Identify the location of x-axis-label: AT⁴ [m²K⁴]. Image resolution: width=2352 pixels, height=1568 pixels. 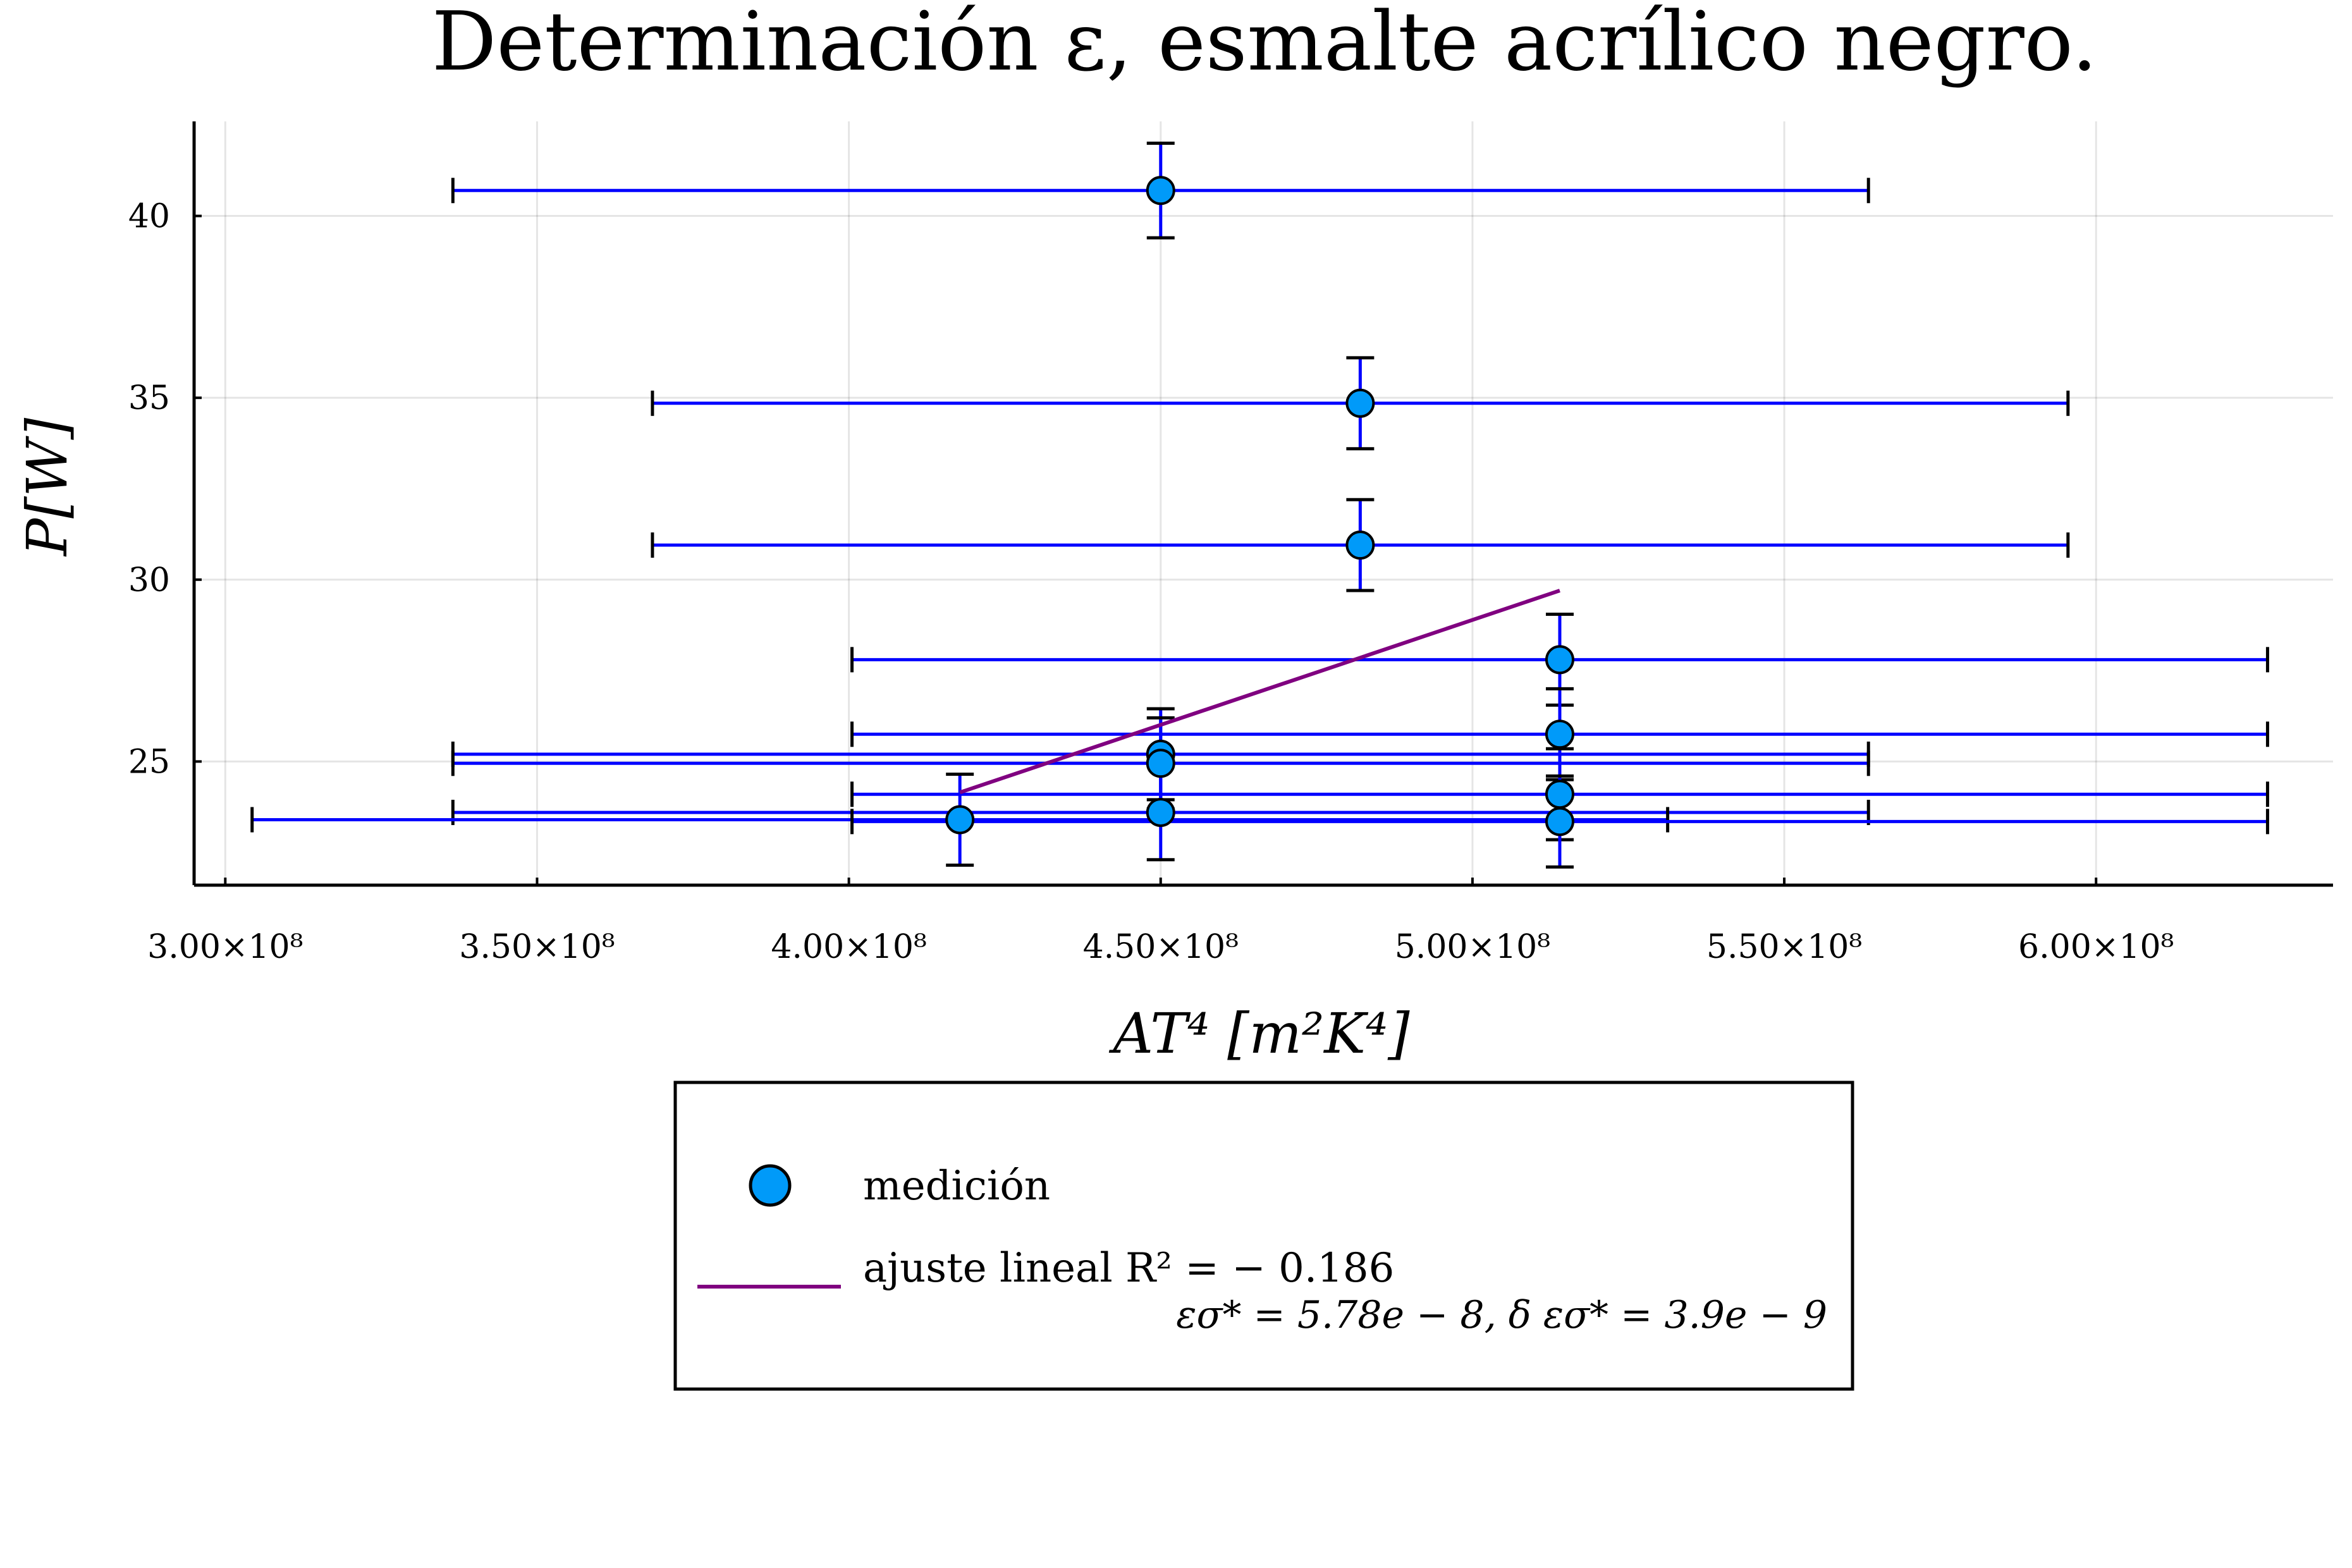
(1259, 1033).